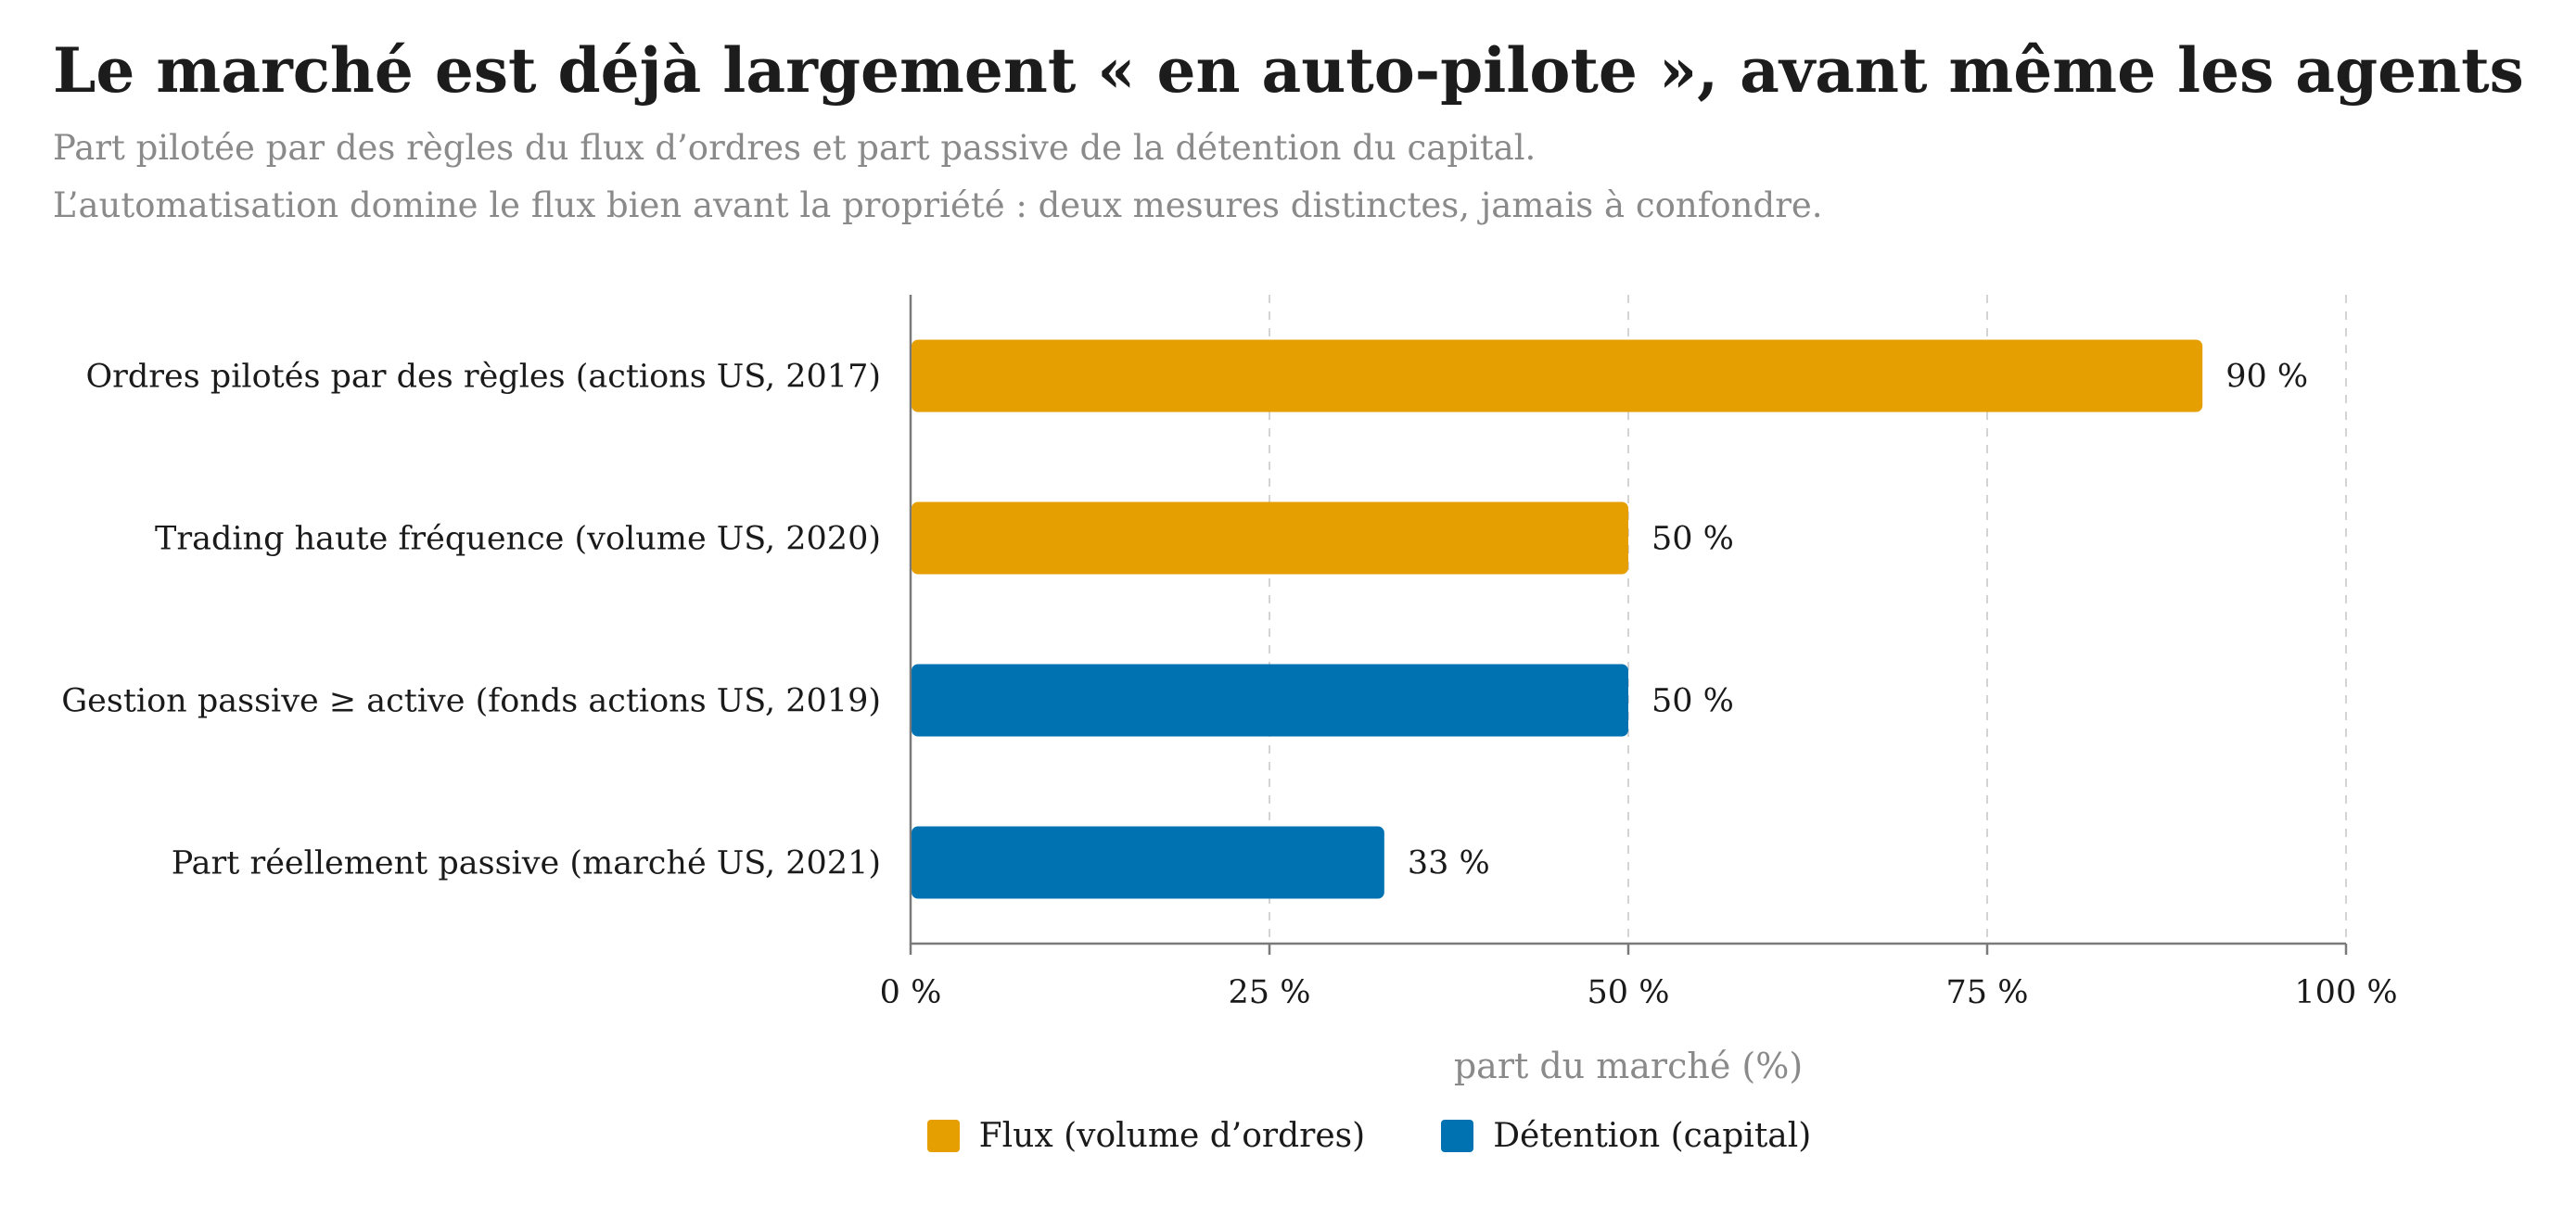 The image size is (2576, 1205). I want to click on legend-label: Détention (capital), so click(1652, 1136).